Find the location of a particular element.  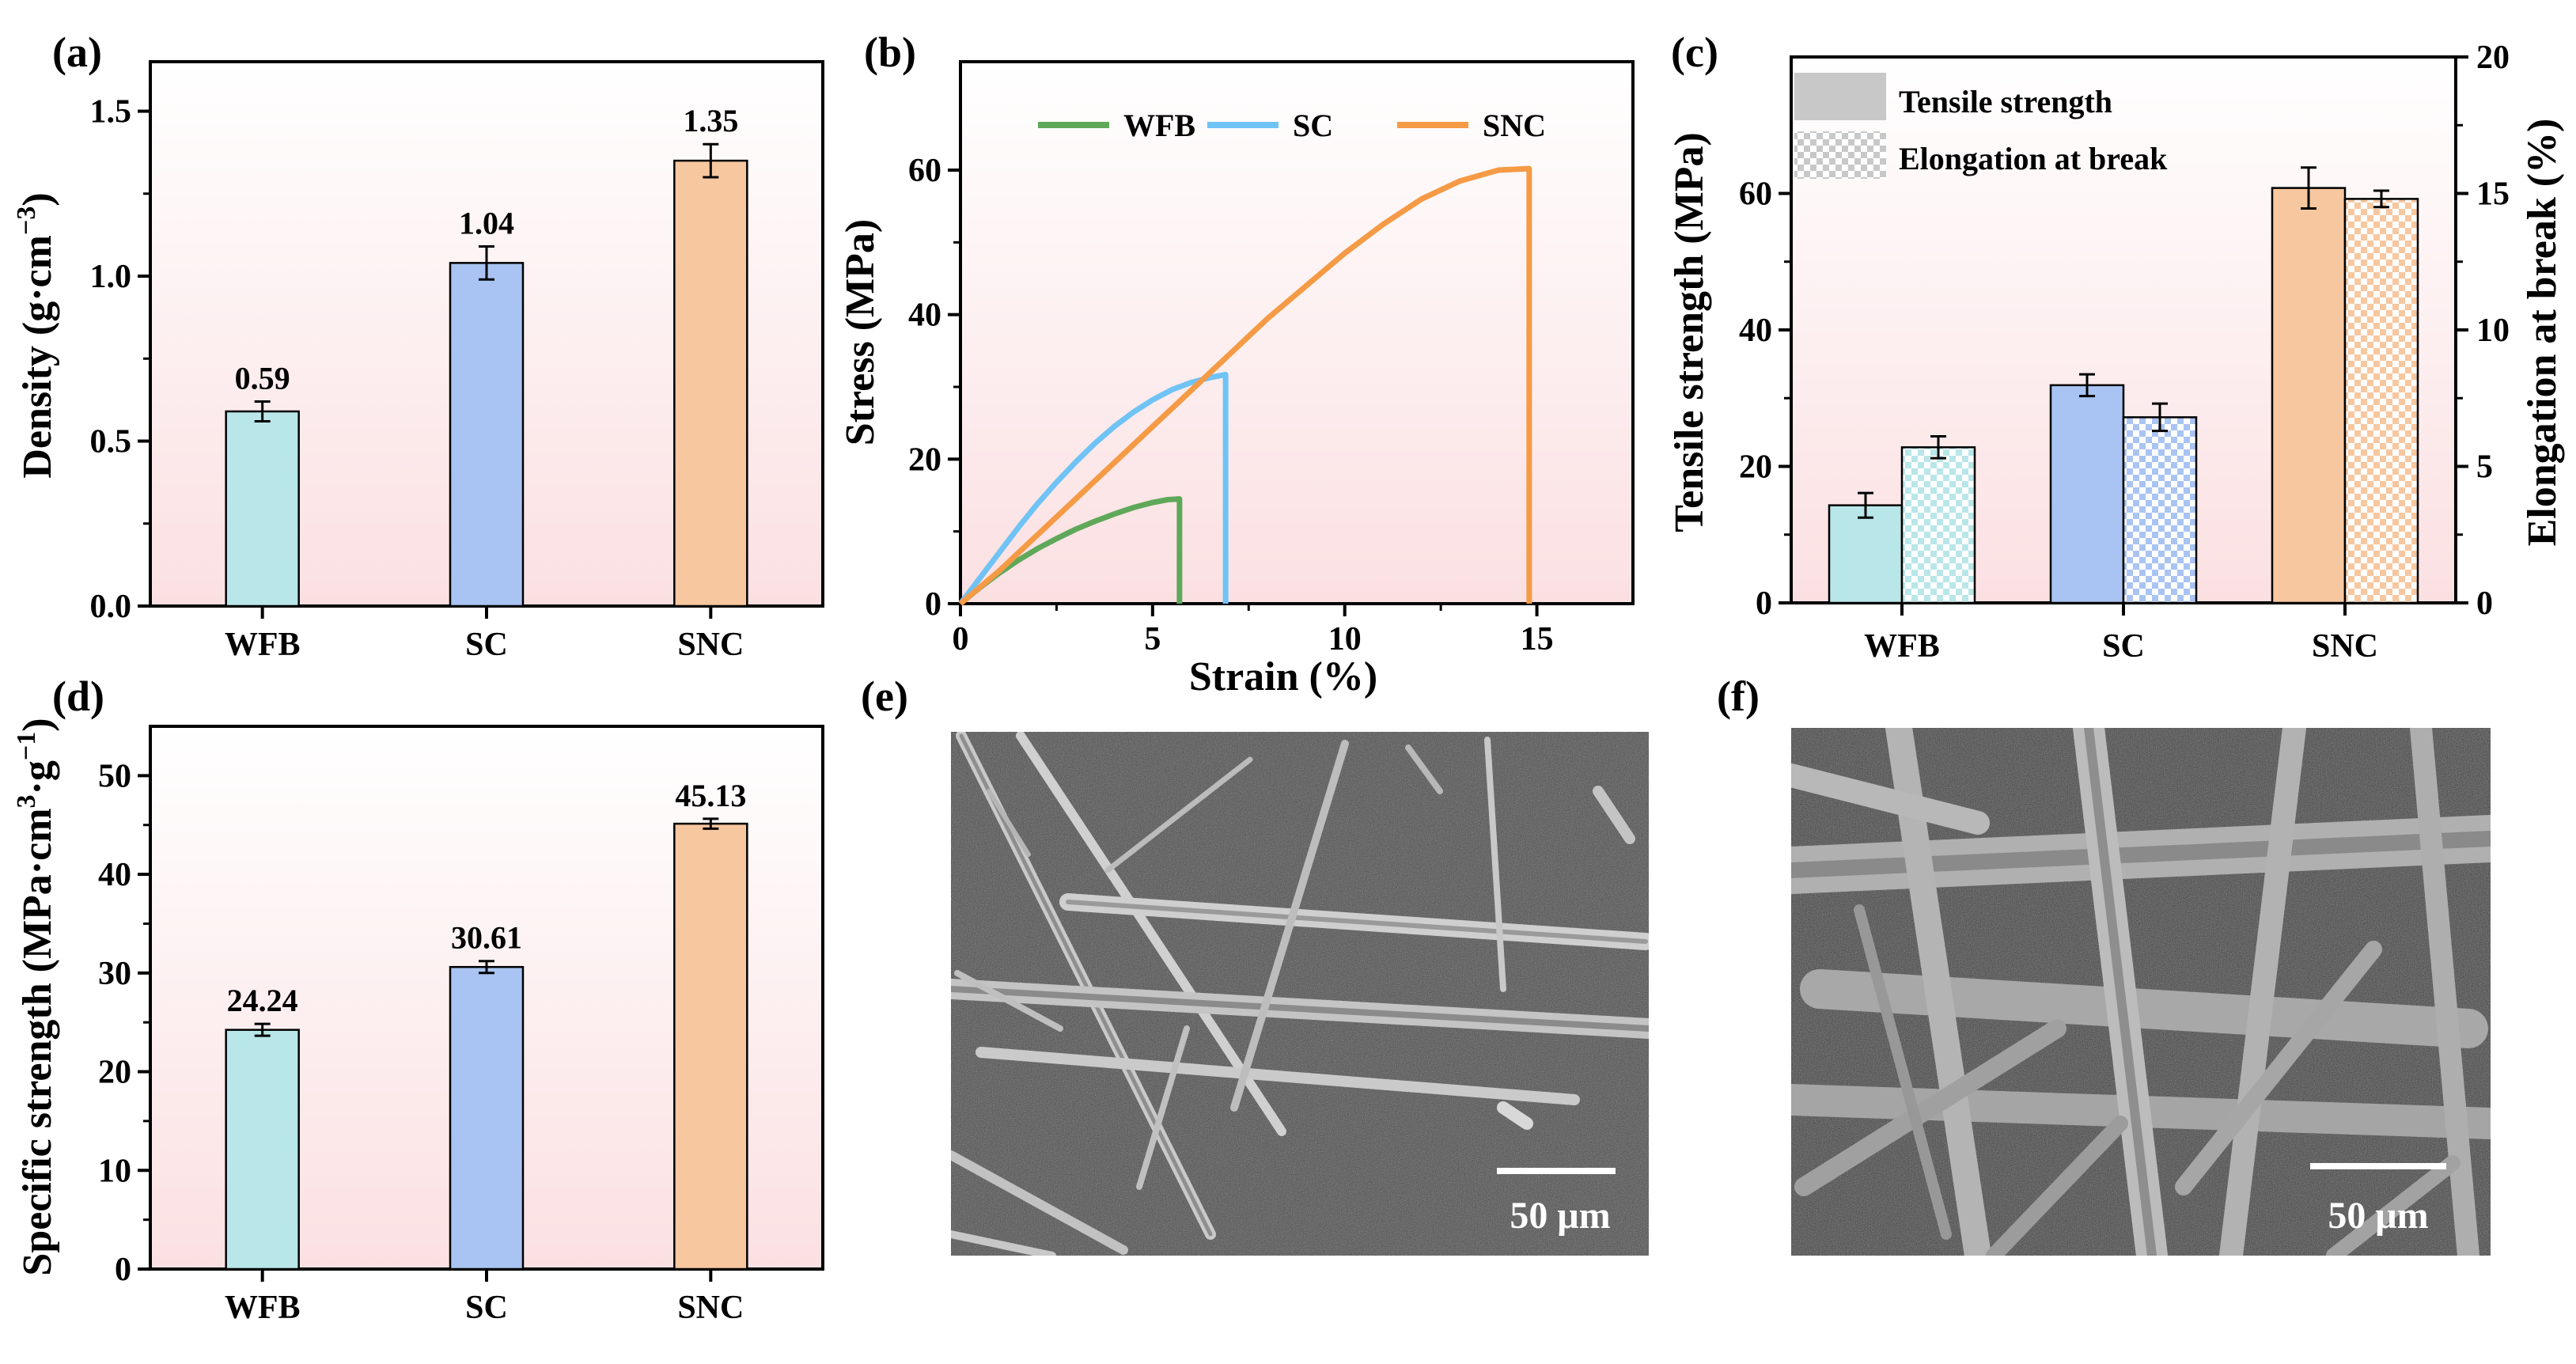

panel-label-c: (c) is located at coordinates (1694, 52).